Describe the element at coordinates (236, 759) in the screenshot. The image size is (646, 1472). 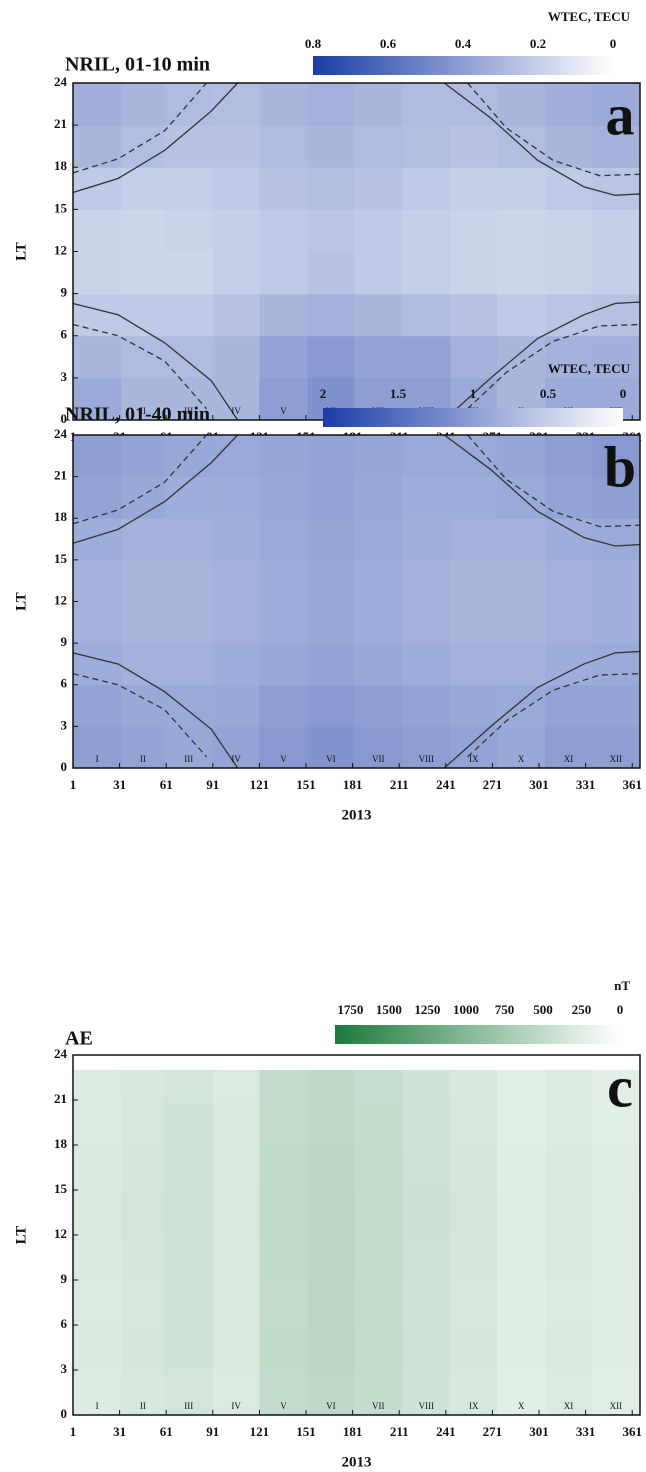
I see `month-label: IV` at that location.